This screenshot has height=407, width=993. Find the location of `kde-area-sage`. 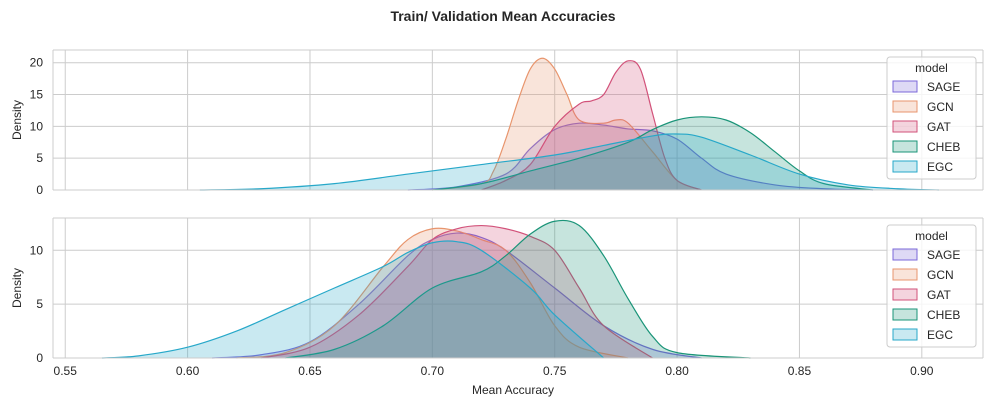

kde-area-sage is located at coordinates (640, 156).